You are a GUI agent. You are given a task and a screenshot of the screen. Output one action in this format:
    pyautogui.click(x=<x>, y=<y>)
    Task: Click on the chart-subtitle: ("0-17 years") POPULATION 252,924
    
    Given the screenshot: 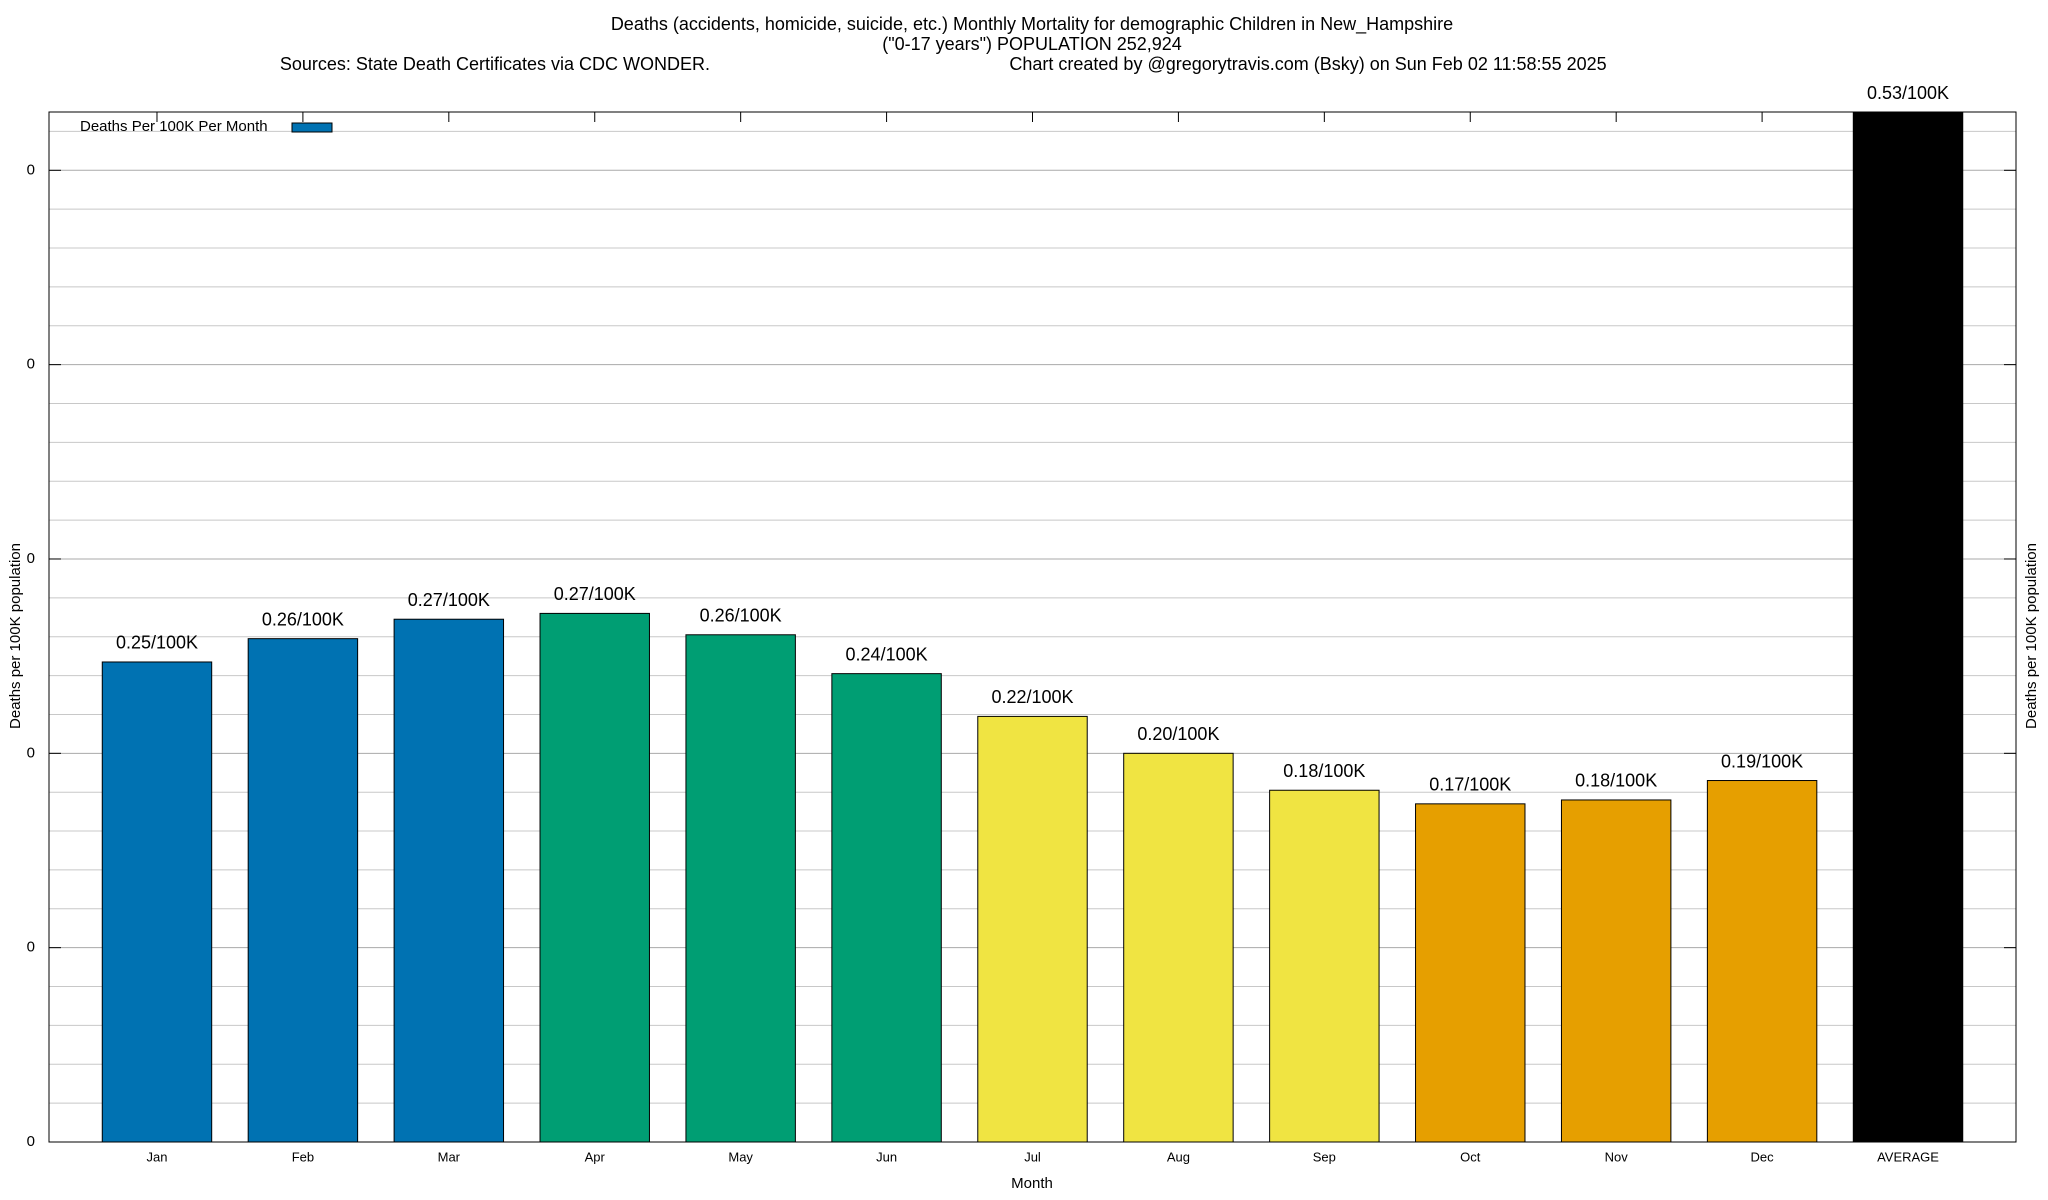 What is the action you would take?
    pyautogui.click(x=1032, y=44)
    